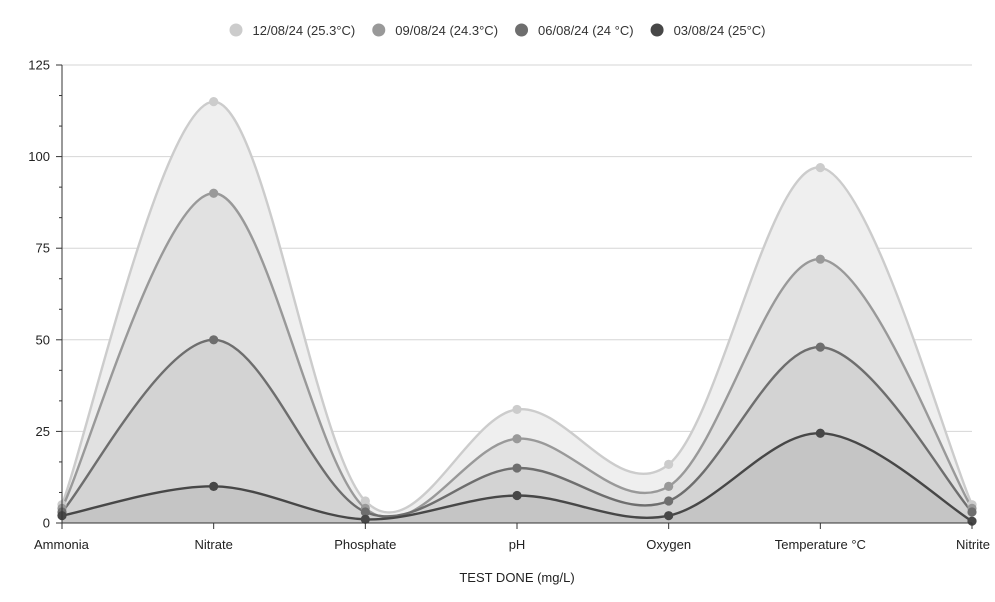  I want to click on y-tick-label: 75, so click(43, 248).